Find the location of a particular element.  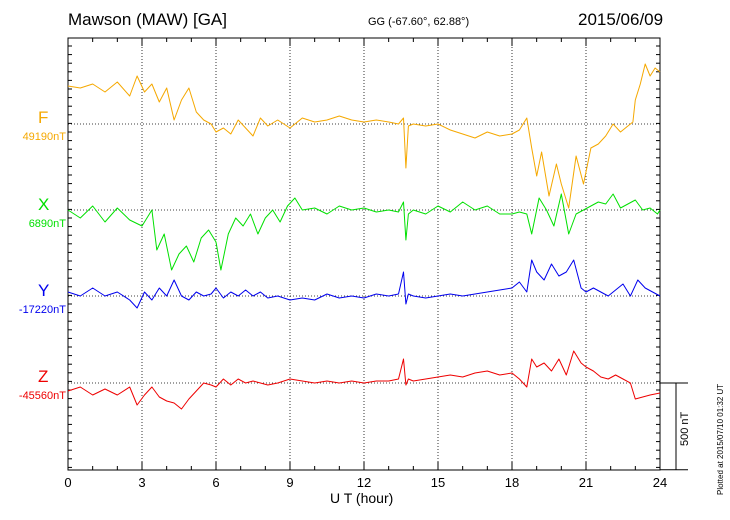

series-baseline-x: 6890nT is located at coordinates (47, 224).